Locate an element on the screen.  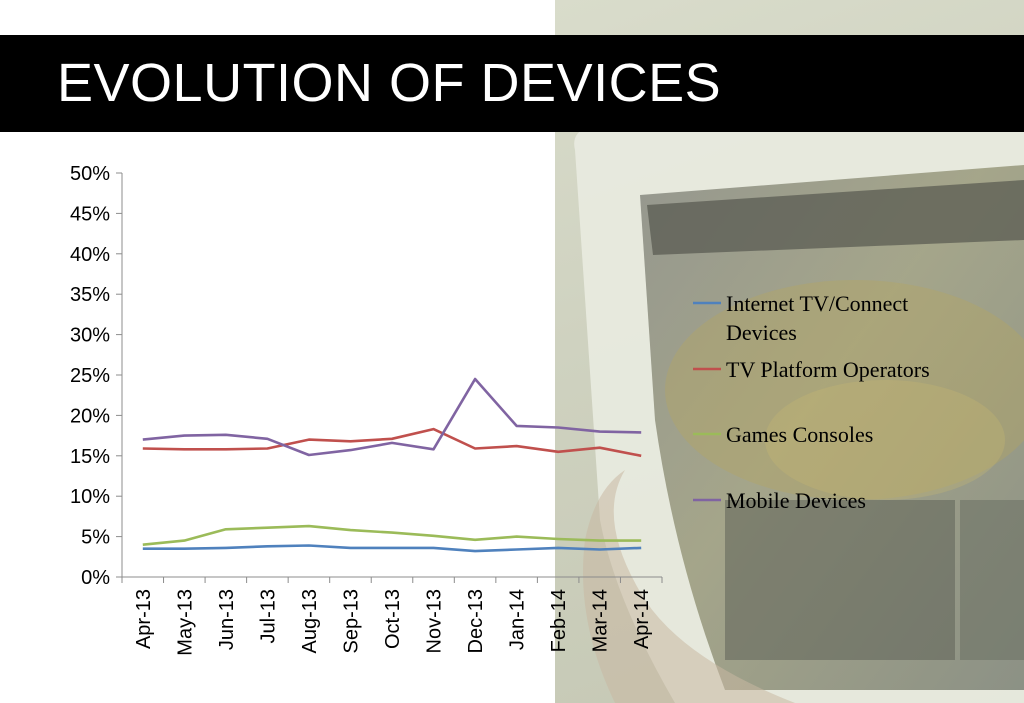
x-tick-label: Nov-13 is located at coordinates (435, 621).